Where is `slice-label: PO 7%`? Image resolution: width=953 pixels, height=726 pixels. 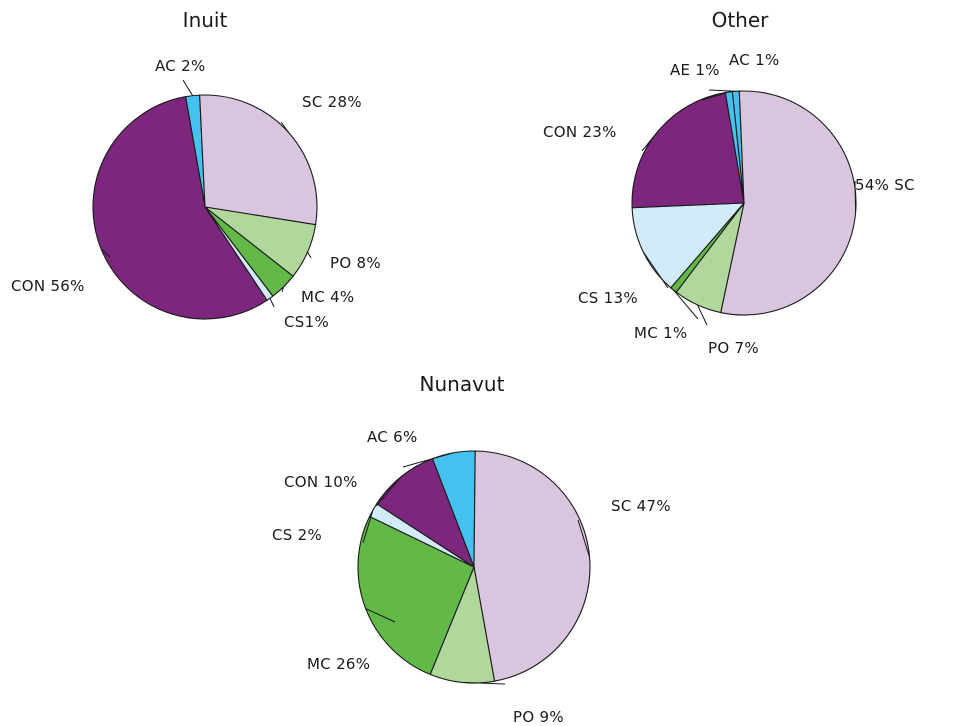
slice-label: PO 7% is located at coordinates (733, 348).